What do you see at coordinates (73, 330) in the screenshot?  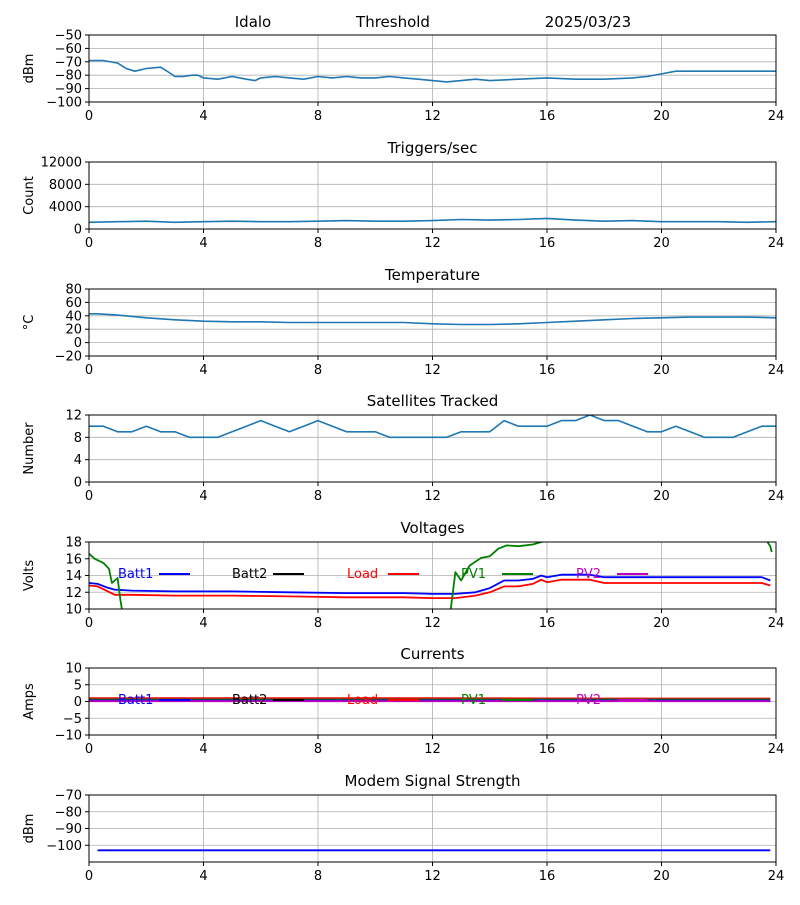 I see `y-tick-label: 20` at bounding box center [73, 330].